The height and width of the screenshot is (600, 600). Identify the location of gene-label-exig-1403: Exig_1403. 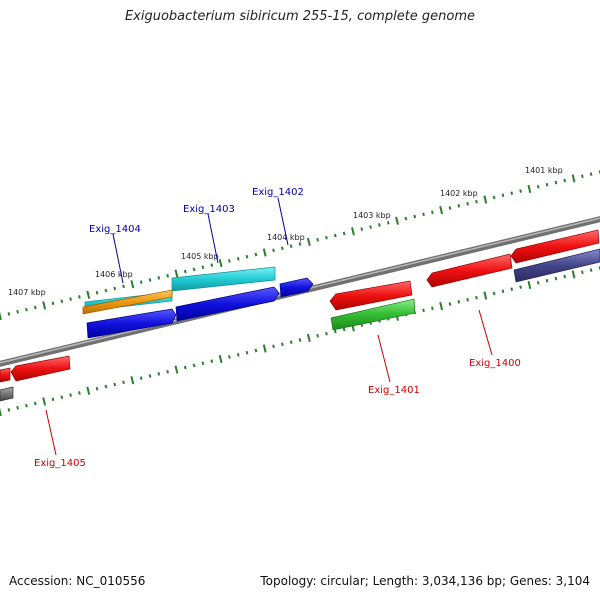
(209, 209).